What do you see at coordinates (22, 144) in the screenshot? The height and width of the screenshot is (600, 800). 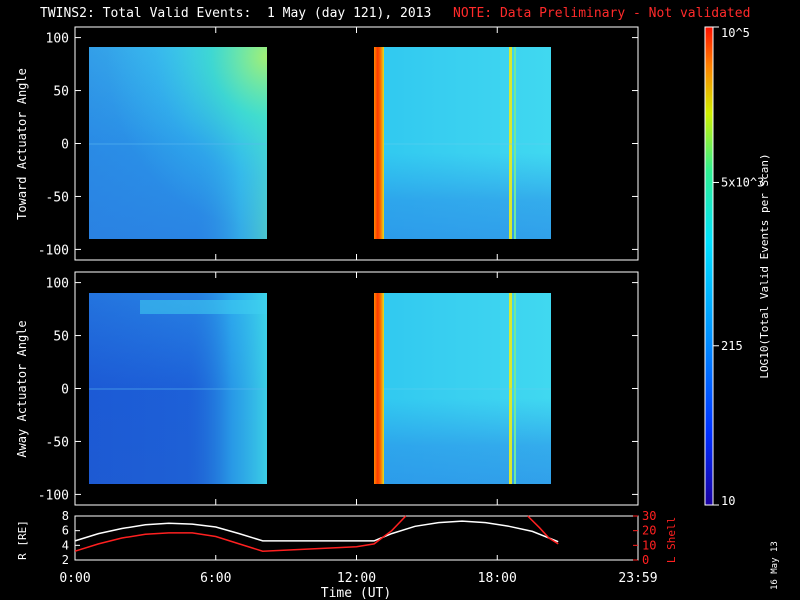 I see `top-ylabel: Toward Actuator Angle` at bounding box center [22, 144].